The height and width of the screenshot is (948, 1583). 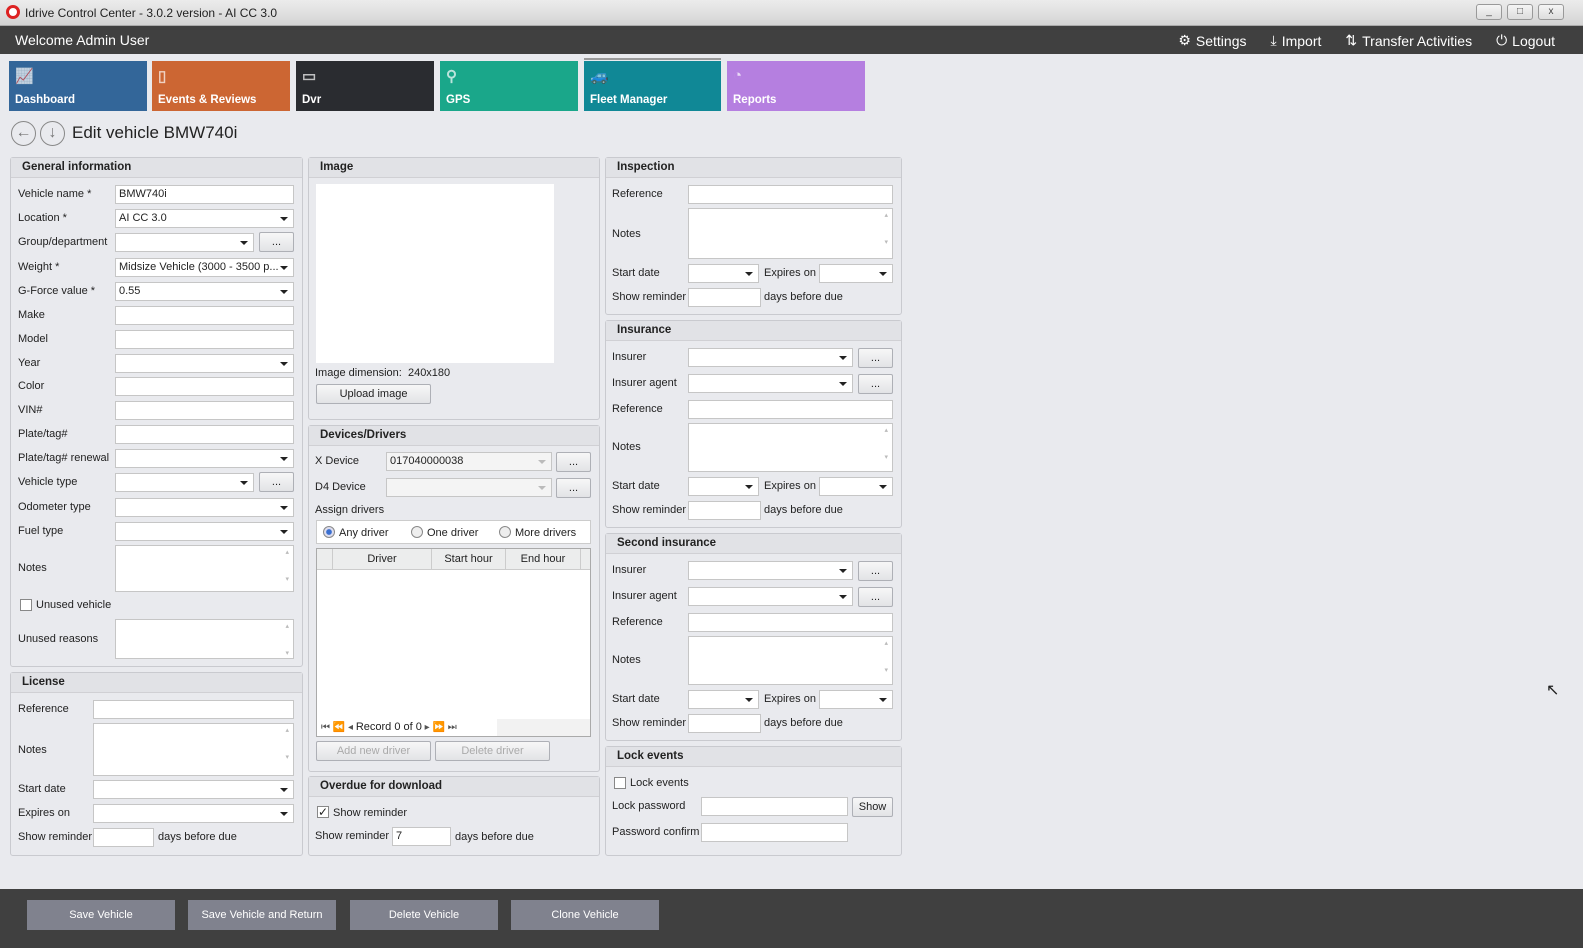 What do you see at coordinates (204, 291) in the screenshot?
I see `gforce-select: 0.55` at bounding box center [204, 291].